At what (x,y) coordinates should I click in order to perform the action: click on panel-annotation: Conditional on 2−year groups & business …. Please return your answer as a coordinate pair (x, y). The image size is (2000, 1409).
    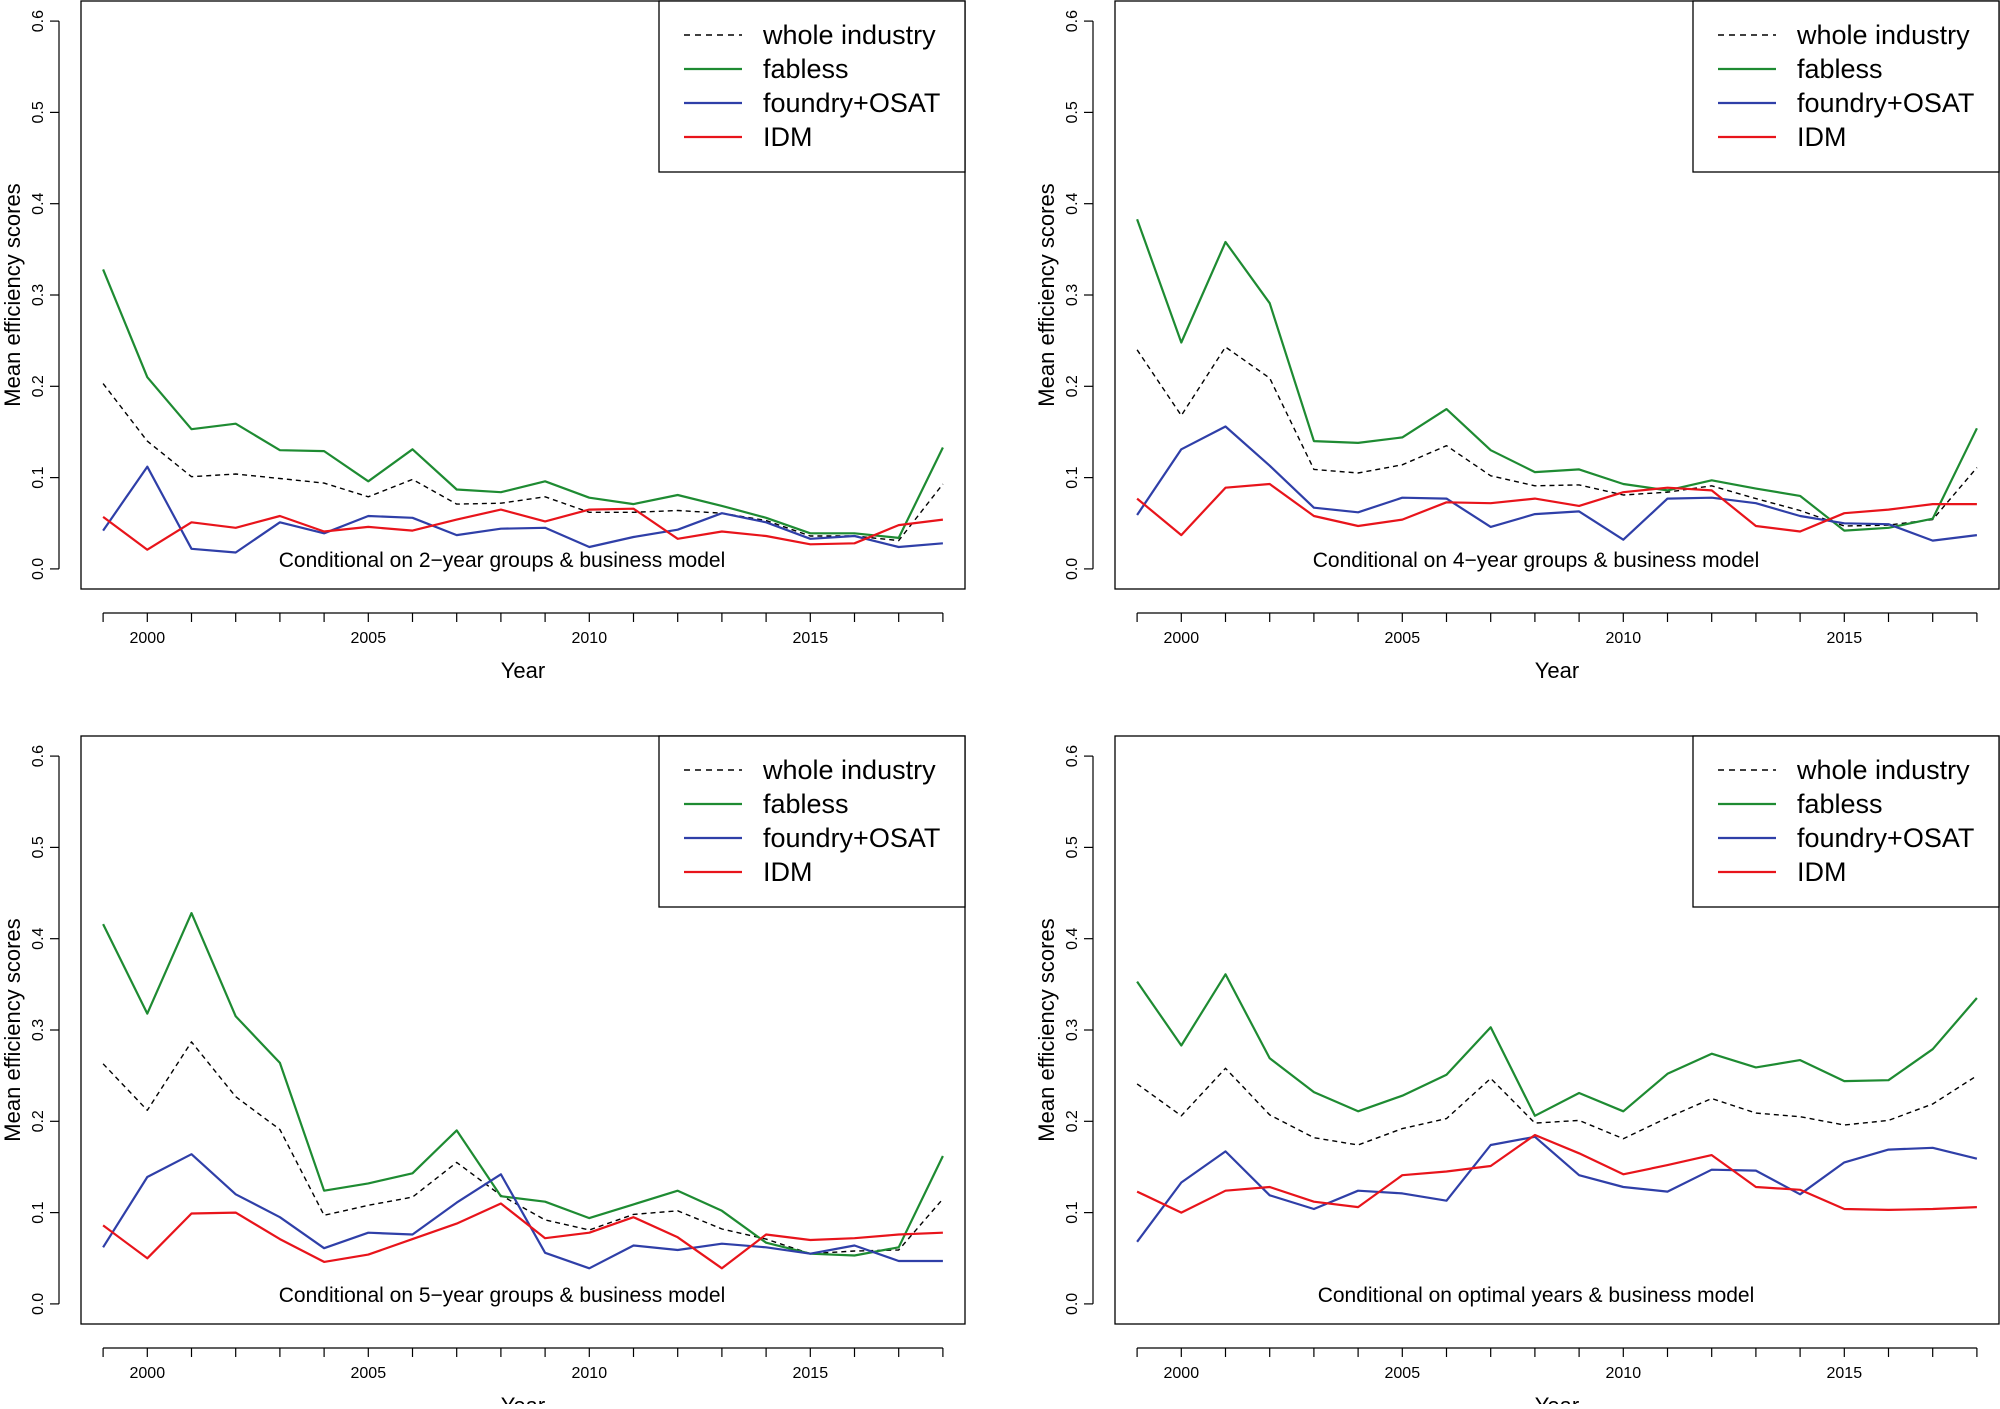
    Looking at the image, I should click on (502, 560).